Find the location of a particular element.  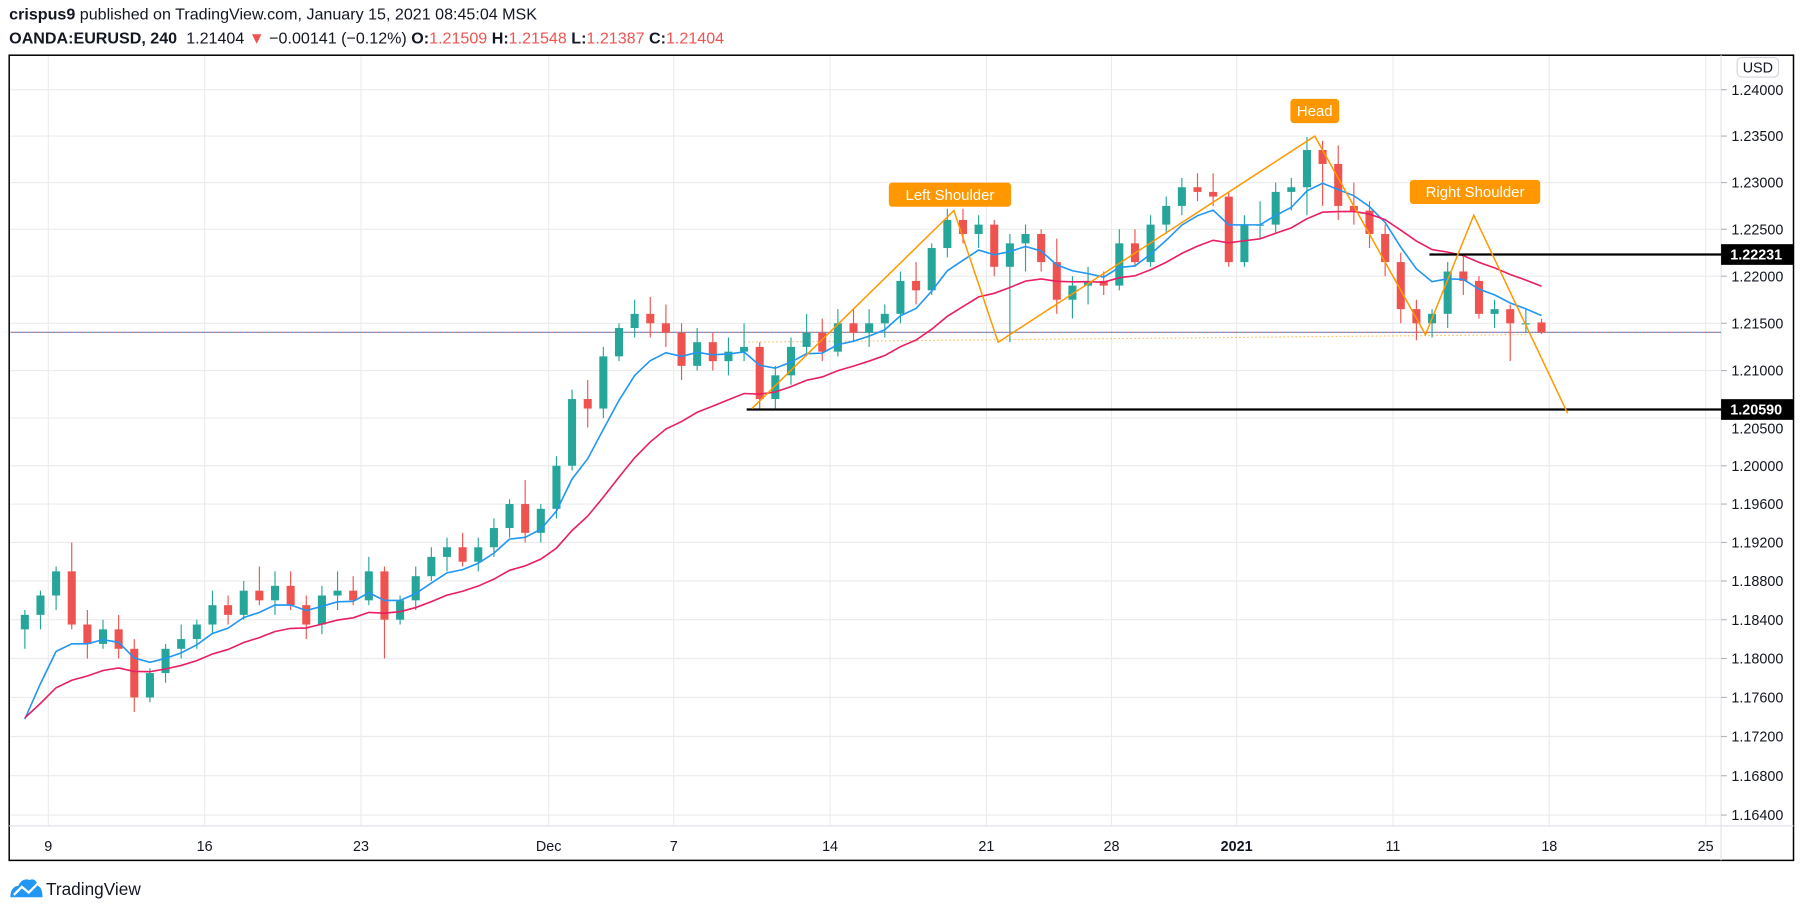

currency-badge: USD is located at coordinates (1758, 67).